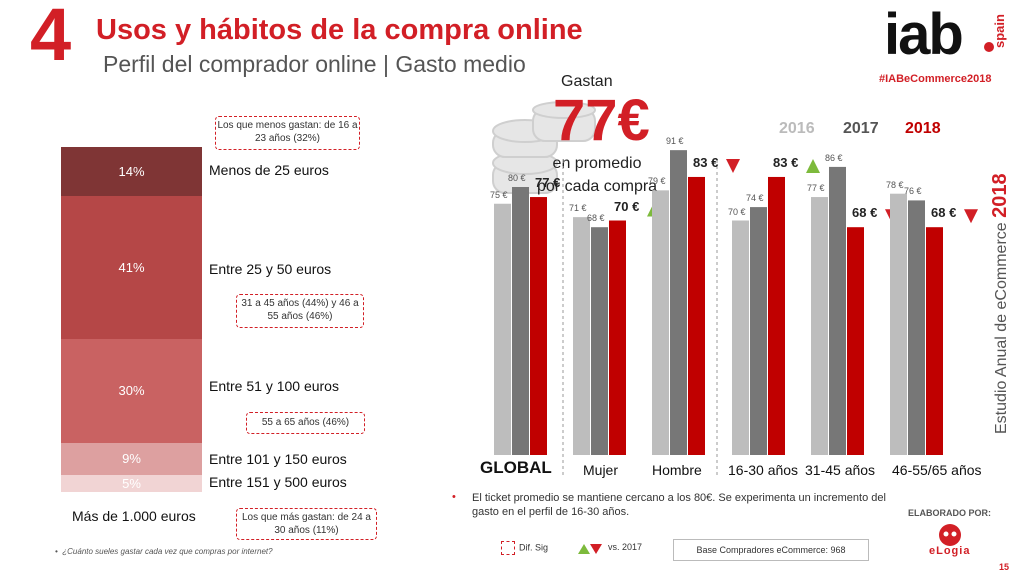 Image resolution: width=1024 pixels, height=577 pixels. Describe the element at coordinates (601, 120) in the screenshot. I see `avg-value: 77€` at that location.